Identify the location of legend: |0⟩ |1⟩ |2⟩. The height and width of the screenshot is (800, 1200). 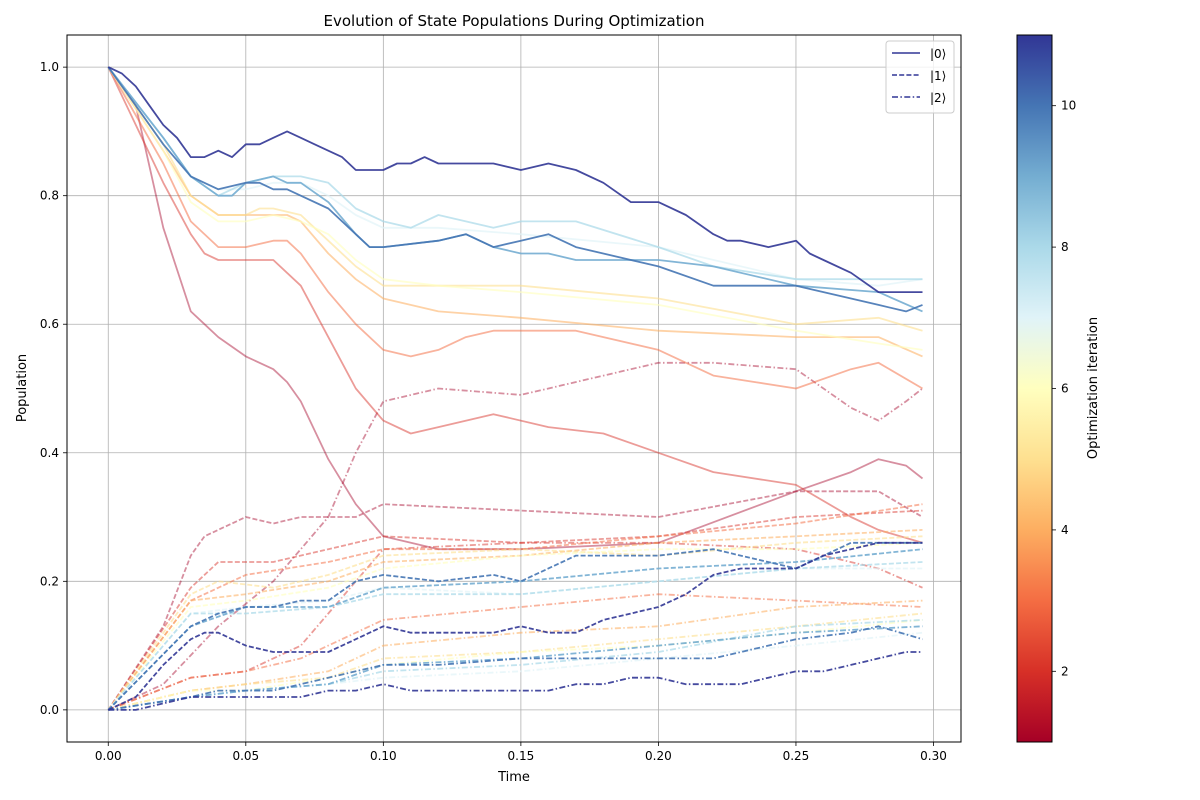
(920, 77).